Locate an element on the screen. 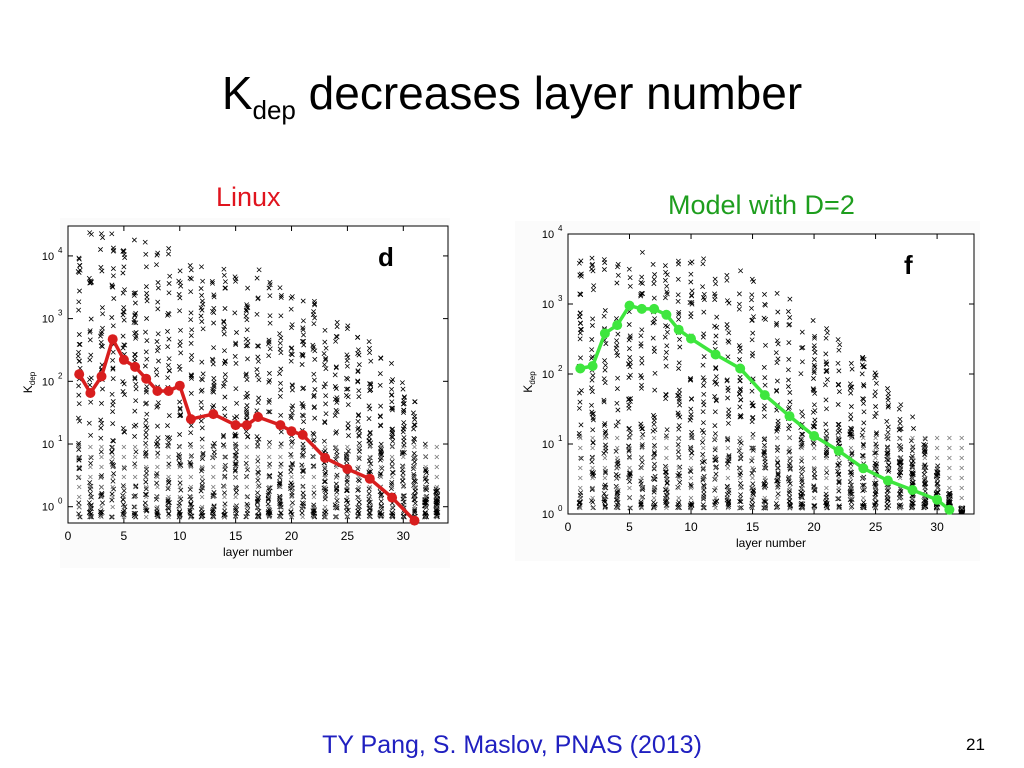 The width and height of the screenshot is (1024, 768). x-tick-label: 0 is located at coordinates (68, 536).